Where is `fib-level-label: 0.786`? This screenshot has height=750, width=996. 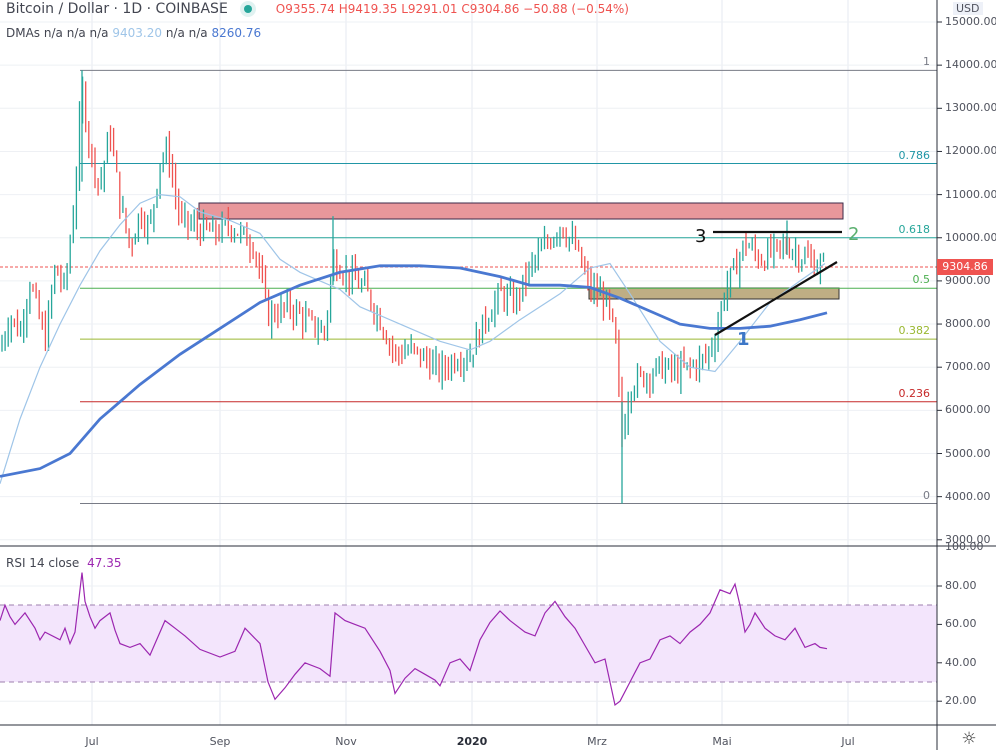 fib-level-label: 0.786 is located at coordinates (914, 155).